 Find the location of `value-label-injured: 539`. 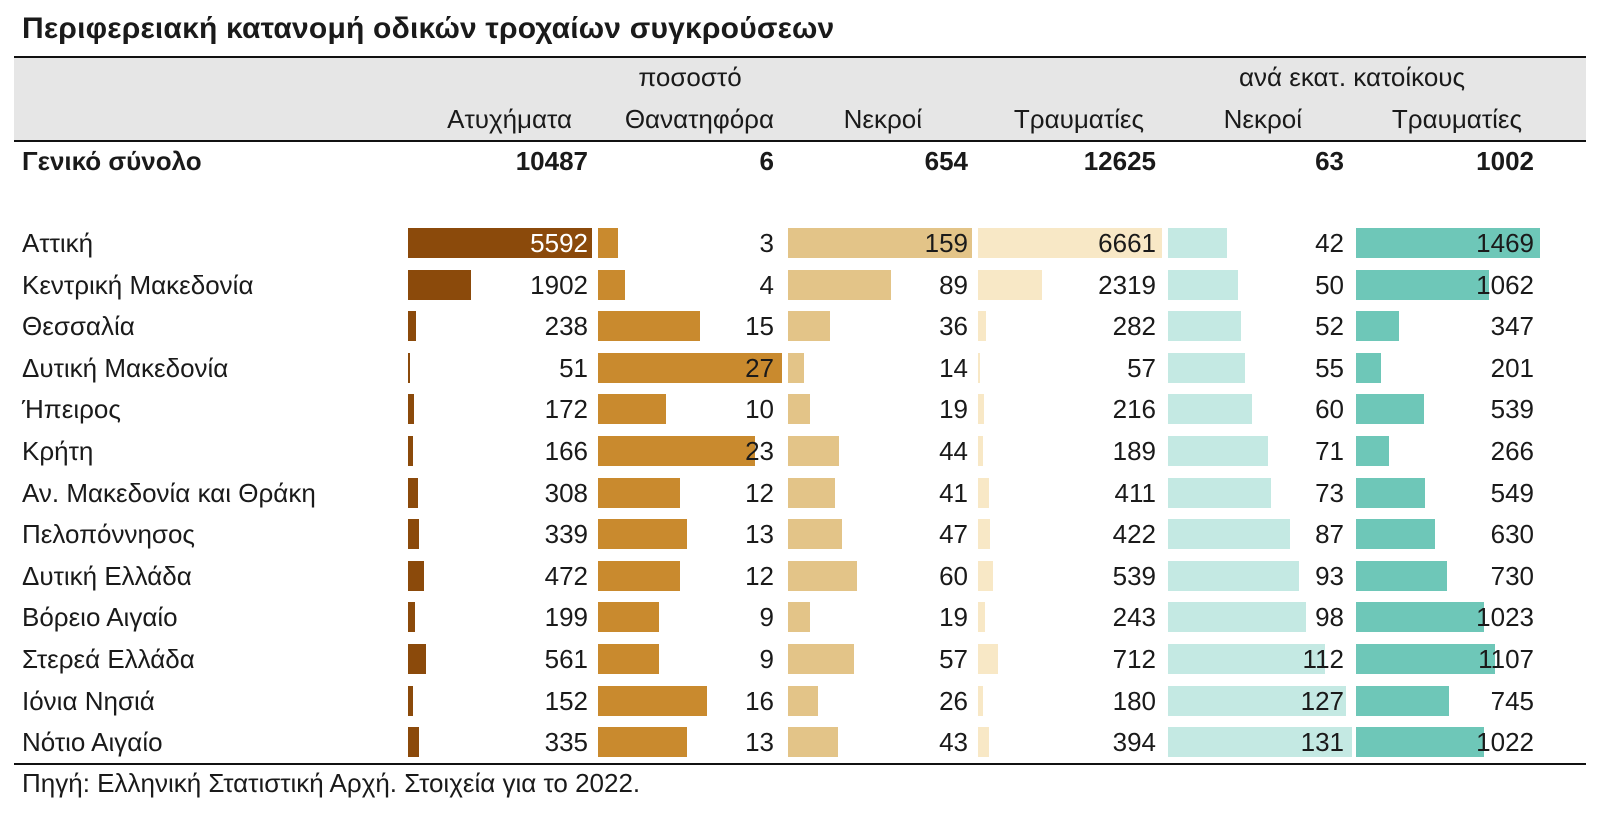

value-label-injured: 539 is located at coordinates (1134, 575).